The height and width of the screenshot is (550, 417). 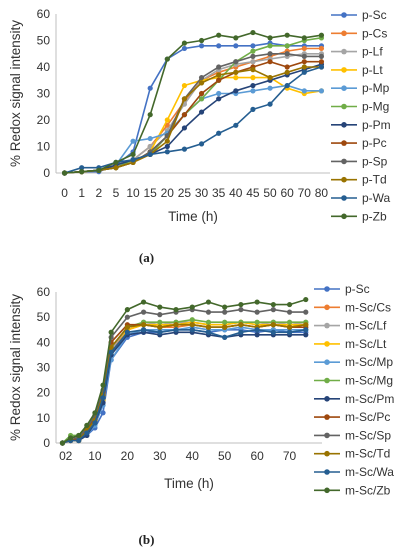 What do you see at coordinates (290, 456) in the screenshot?
I see `x-tick-label: 70` at bounding box center [290, 456].